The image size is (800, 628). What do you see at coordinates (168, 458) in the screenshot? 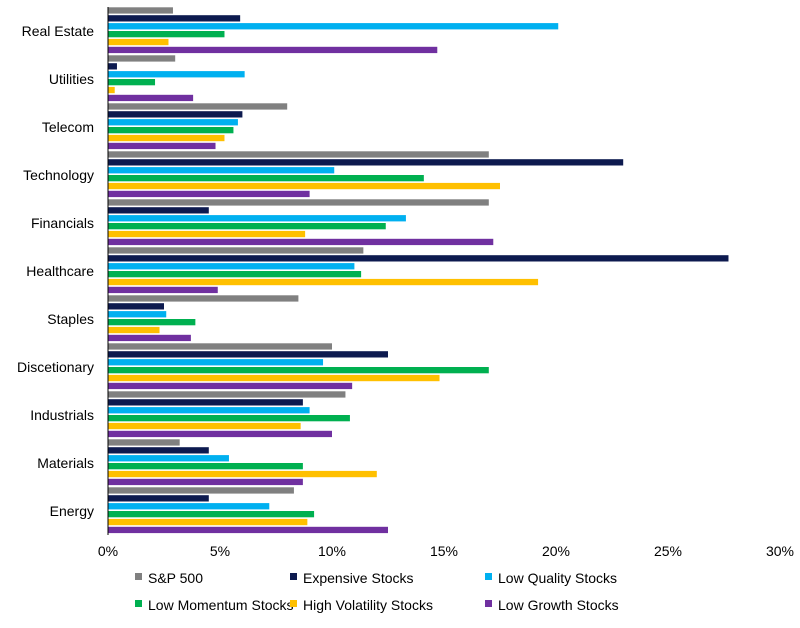
I see `bar-materials-low-quality-stocks` at bounding box center [168, 458].